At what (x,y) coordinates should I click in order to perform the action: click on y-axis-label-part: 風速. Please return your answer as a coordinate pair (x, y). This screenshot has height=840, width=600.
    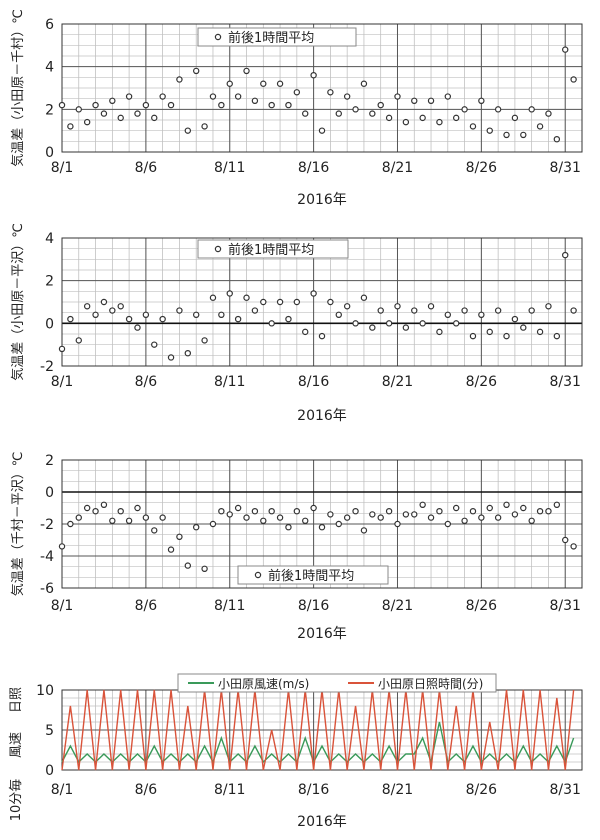
    Looking at the image, I should click on (16, 745).